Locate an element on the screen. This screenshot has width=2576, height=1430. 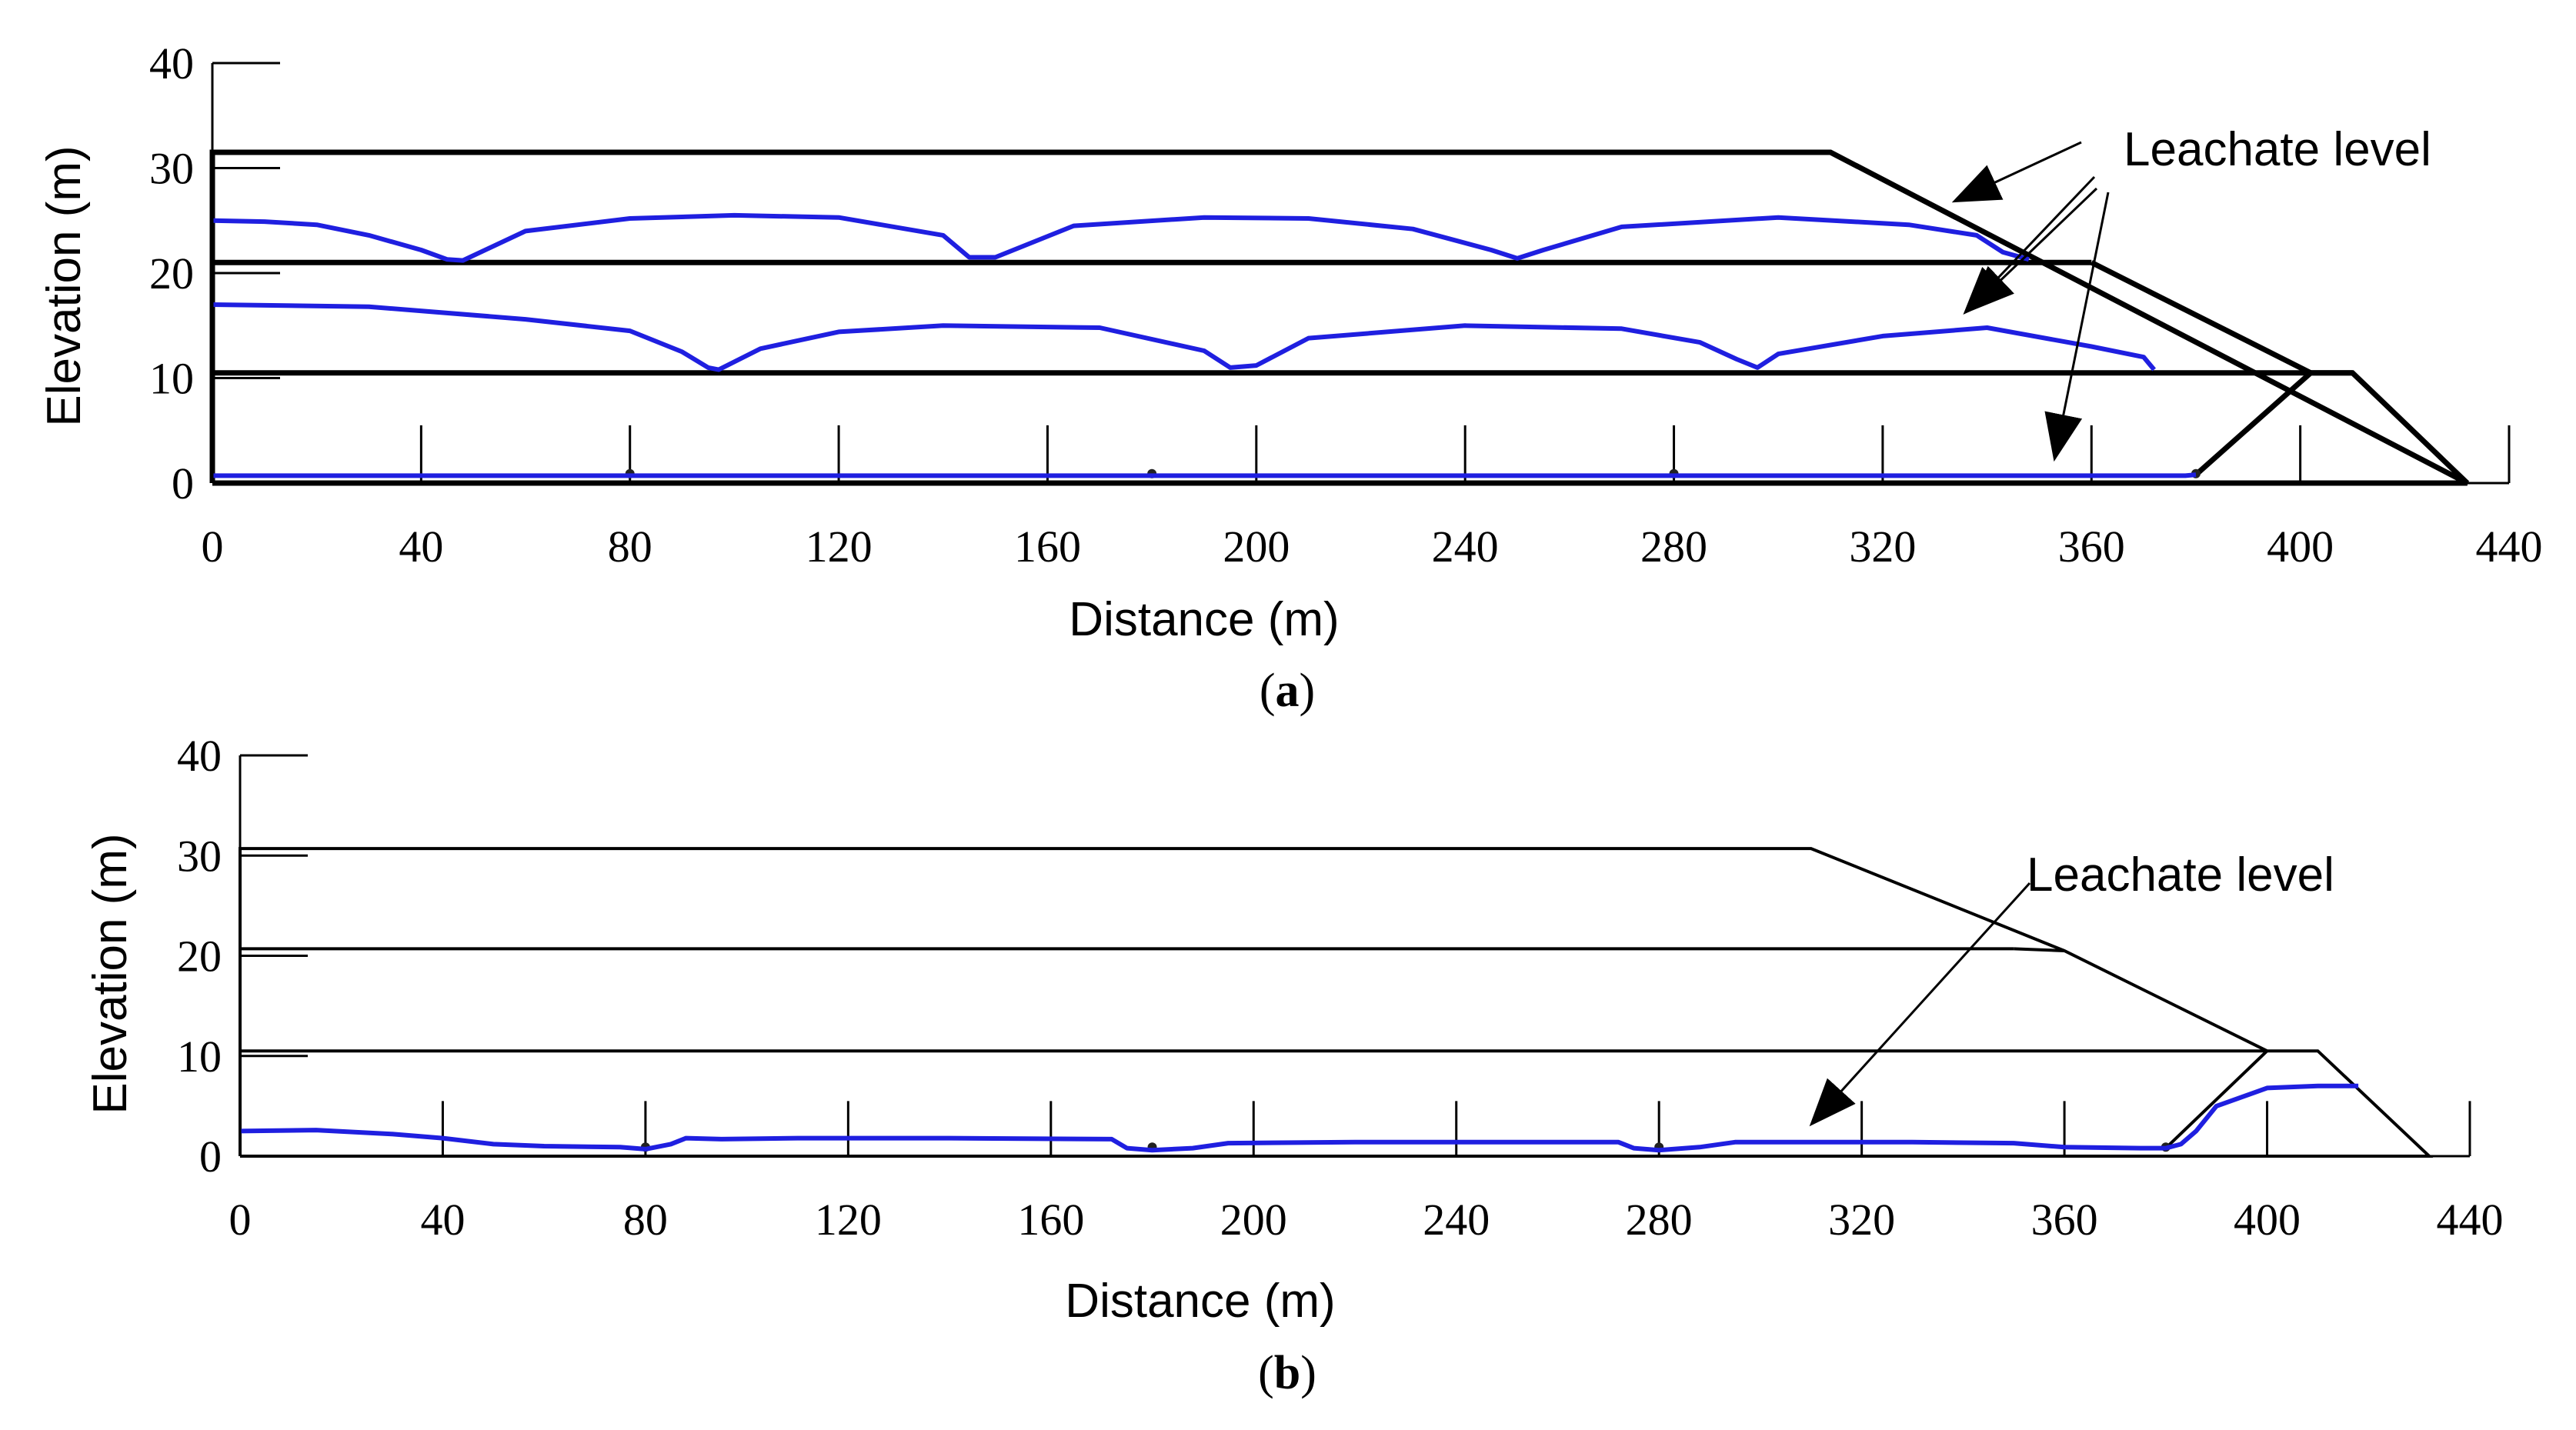
panel-b-annotation: Leachate level is located at coordinates (2180, 875).